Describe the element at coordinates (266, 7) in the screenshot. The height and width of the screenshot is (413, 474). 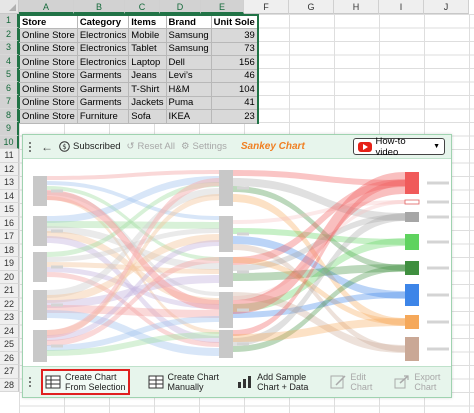
I see `column-header: F` at that location.